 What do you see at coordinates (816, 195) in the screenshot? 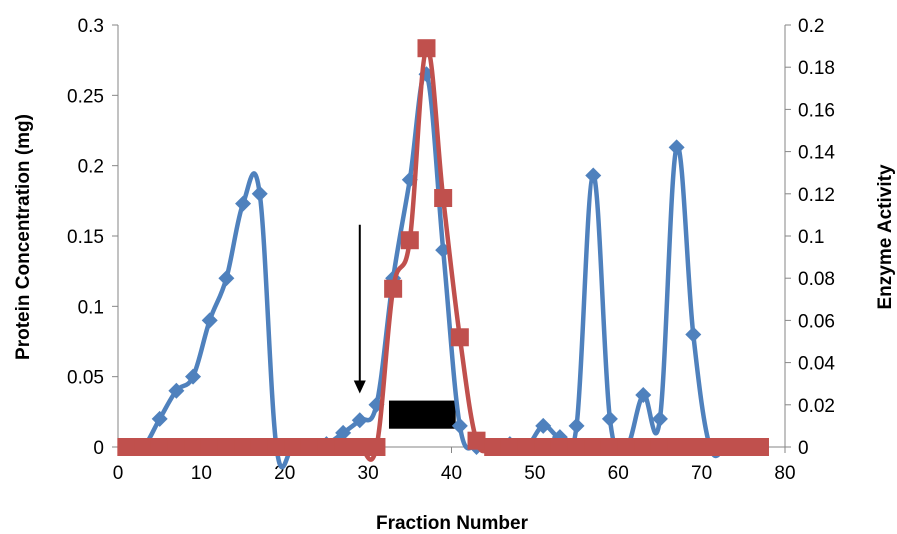
I see `y2-tick-label: 0.12` at bounding box center [816, 195].